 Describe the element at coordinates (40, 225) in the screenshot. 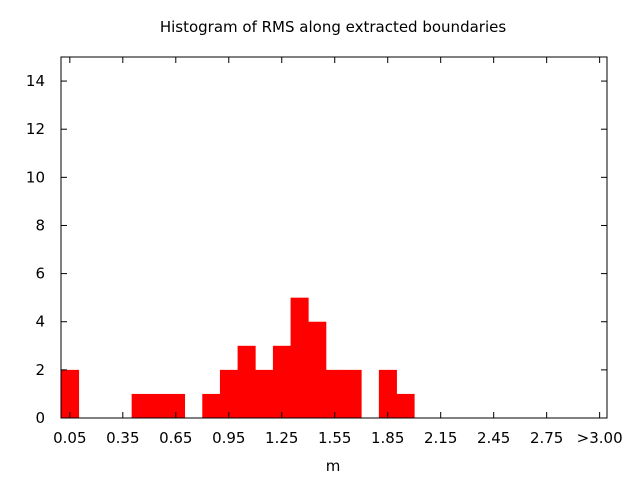

I see `y-tick-label: 8` at that location.